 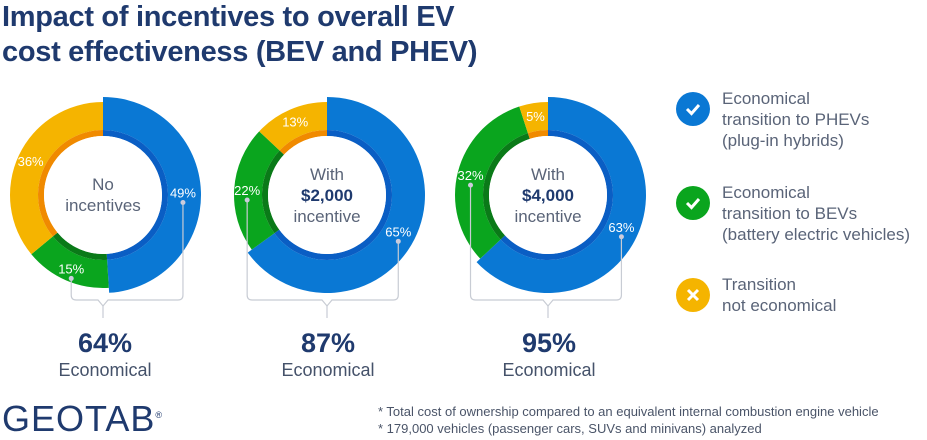 What do you see at coordinates (470, 175) in the screenshot?
I see `segment-label-bev: 32%` at bounding box center [470, 175].